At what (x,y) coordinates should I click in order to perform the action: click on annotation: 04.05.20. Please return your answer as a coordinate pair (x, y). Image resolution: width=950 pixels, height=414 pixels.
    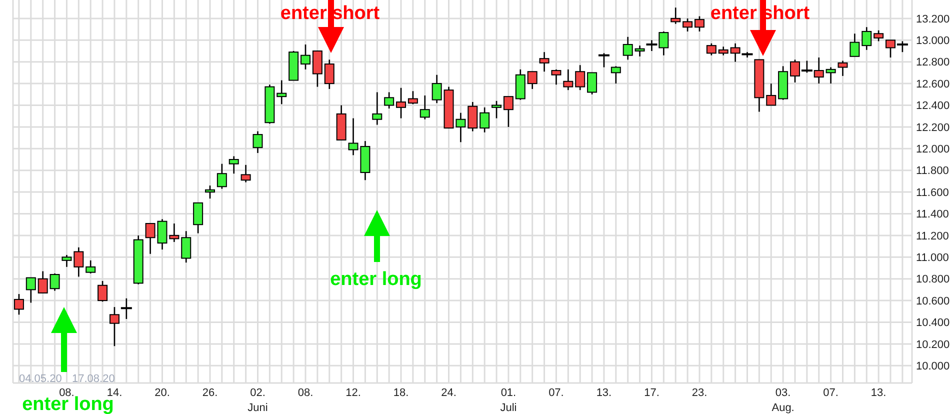
    Looking at the image, I should click on (40, 379).